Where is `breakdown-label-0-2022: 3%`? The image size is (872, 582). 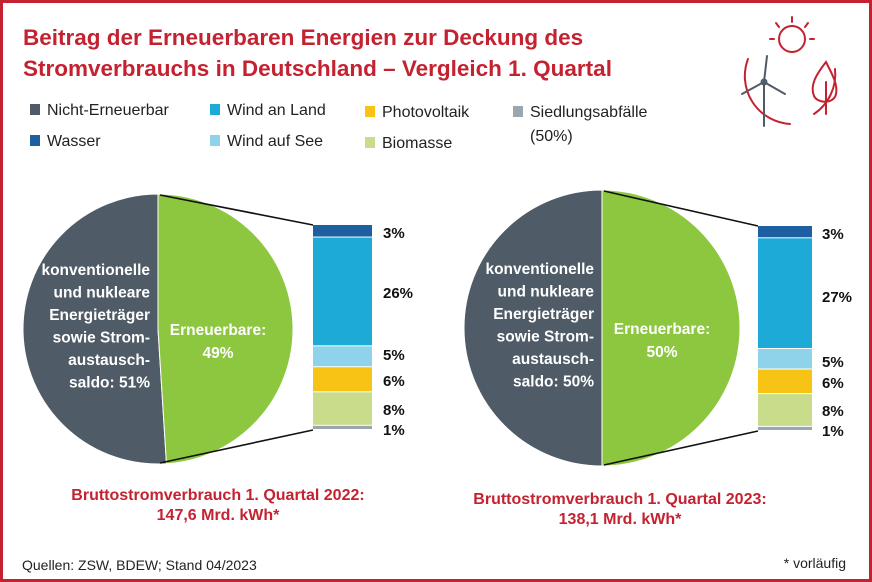
breakdown-label-0-2022: 3% is located at coordinates (394, 233).